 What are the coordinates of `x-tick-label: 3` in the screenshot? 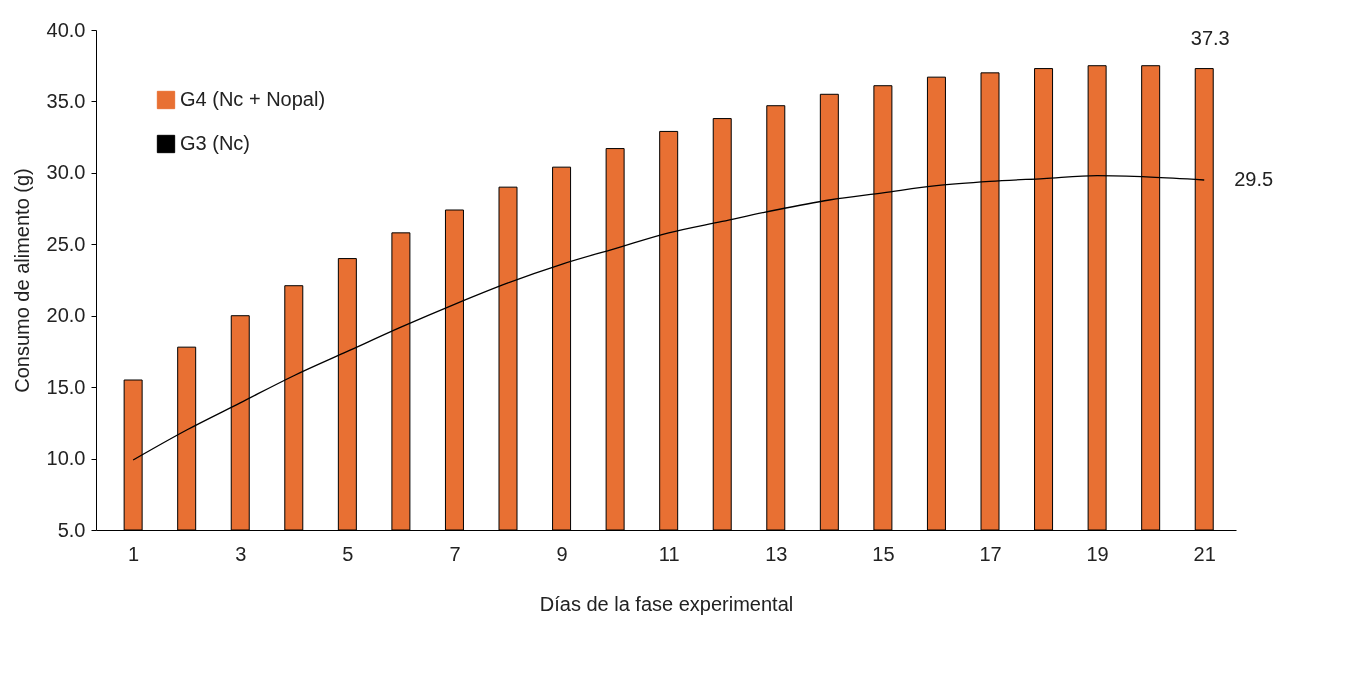 It's located at (241, 553).